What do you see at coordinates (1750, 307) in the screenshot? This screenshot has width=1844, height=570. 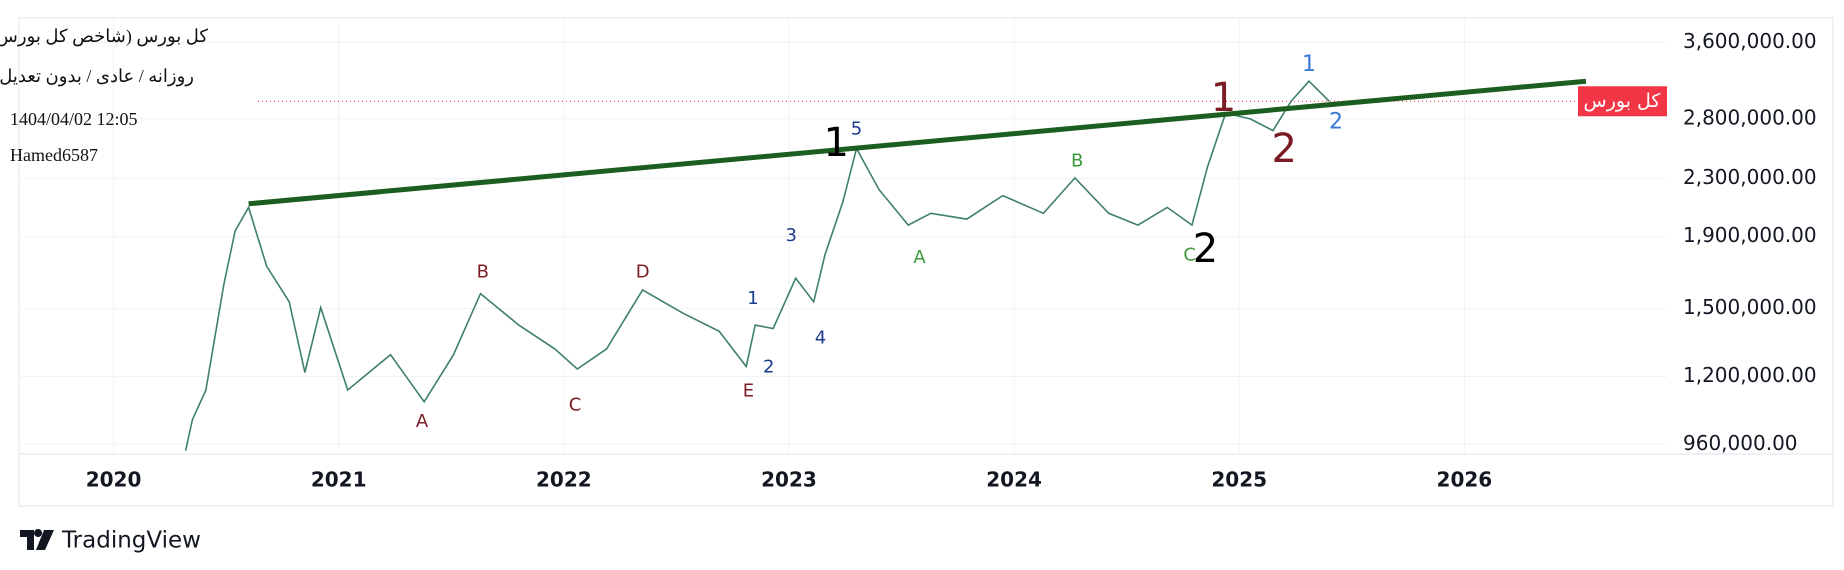 I see `y-tick-label: 1,500,000.00` at bounding box center [1750, 307].